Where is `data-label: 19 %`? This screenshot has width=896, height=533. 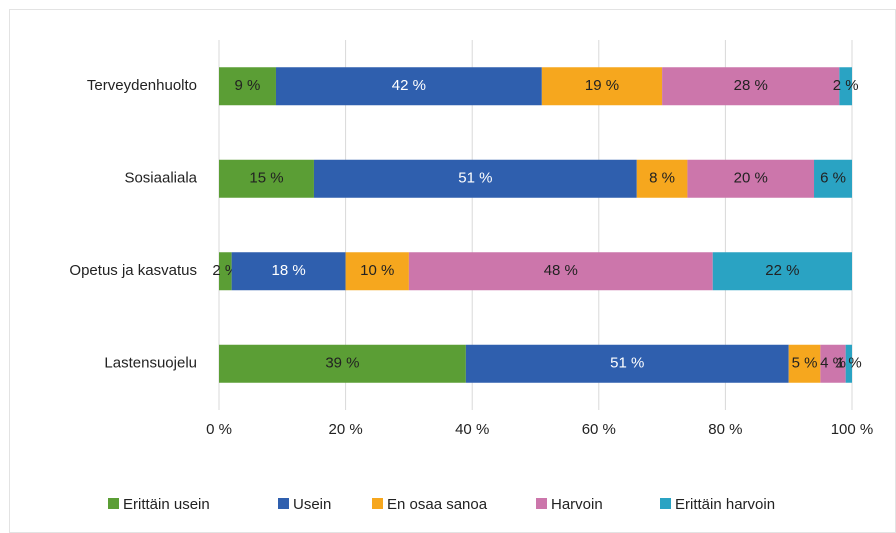
data-label: 19 % is located at coordinates (602, 85).